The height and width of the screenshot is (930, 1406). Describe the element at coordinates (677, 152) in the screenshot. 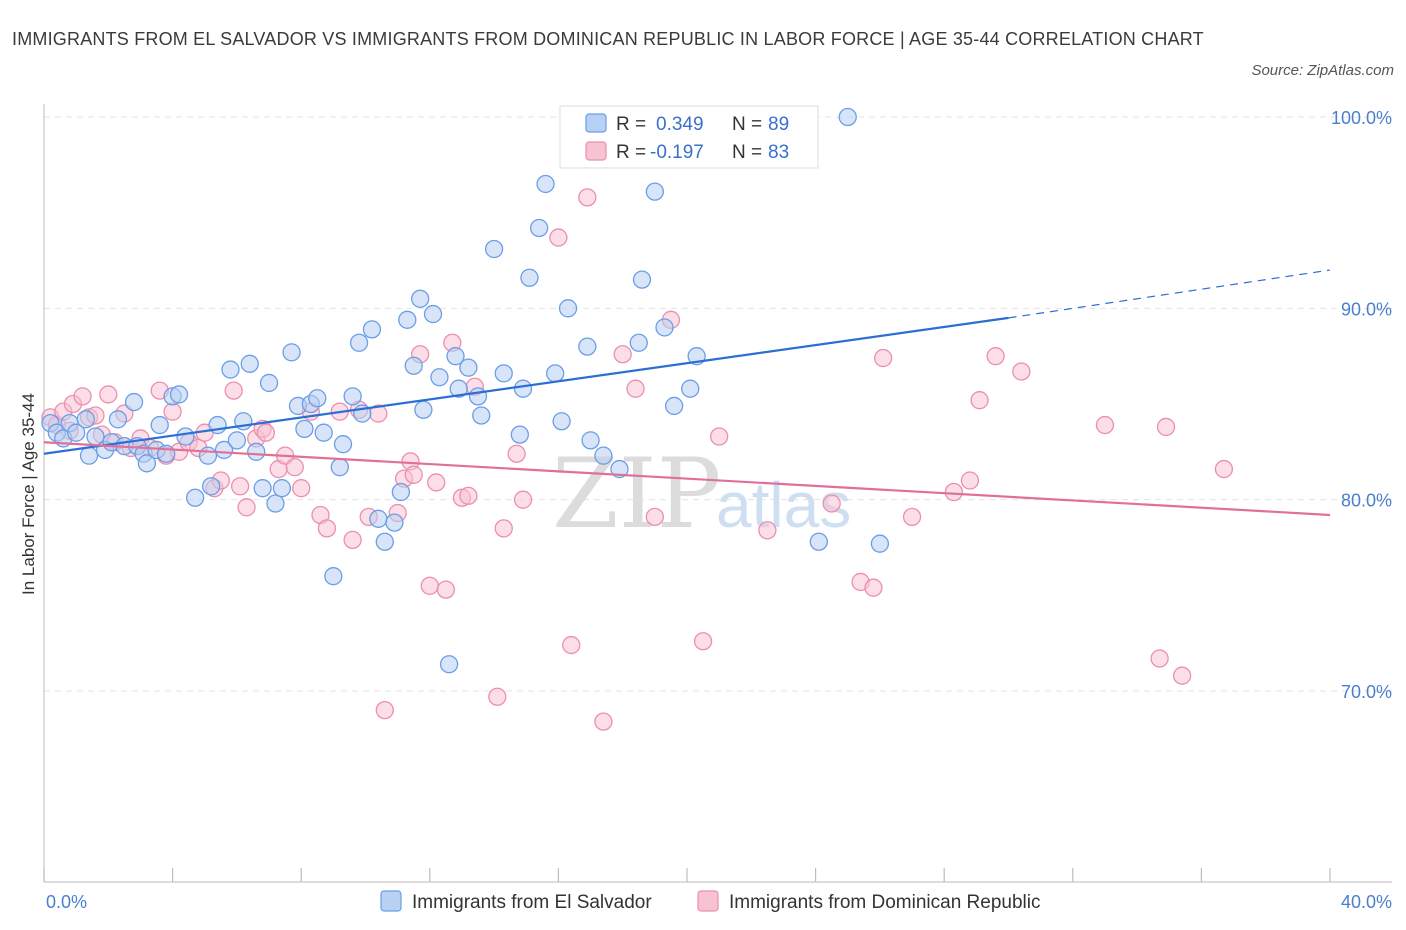

I see `legend-r-value-2: -0.197` at that location.